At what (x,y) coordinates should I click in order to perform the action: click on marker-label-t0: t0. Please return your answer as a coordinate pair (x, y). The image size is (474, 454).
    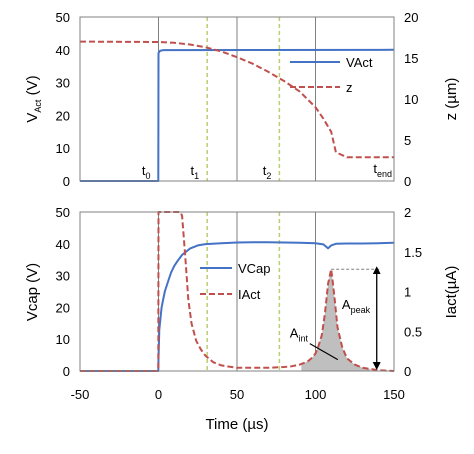
    Looking at the image, I should click on (146, 172).